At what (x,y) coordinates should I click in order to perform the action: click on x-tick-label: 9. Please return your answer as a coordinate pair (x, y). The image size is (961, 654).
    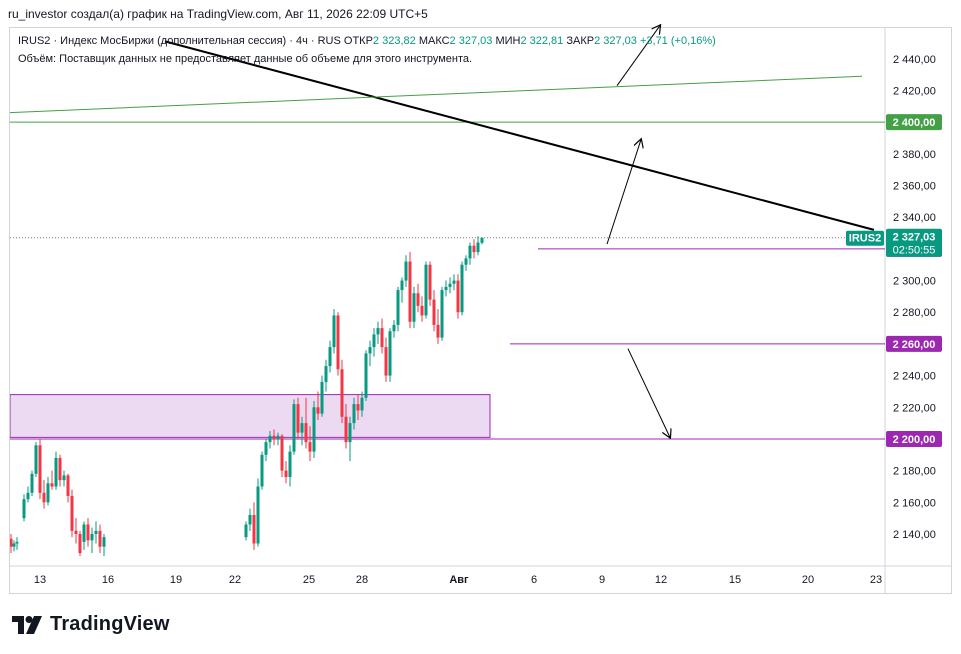
    Looking at the image, I should click on (602, 580).